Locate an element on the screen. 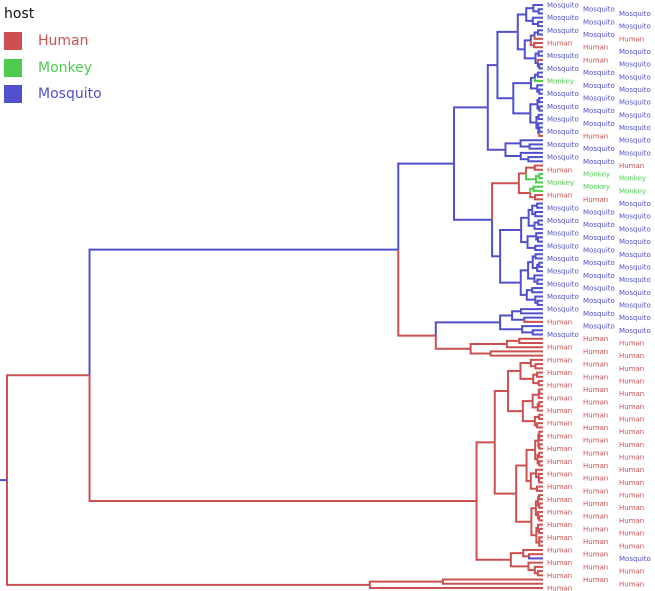 Image resolution: width=655 pixels, height=591 pixels. human-swatch is located at coordinates (13, 41).